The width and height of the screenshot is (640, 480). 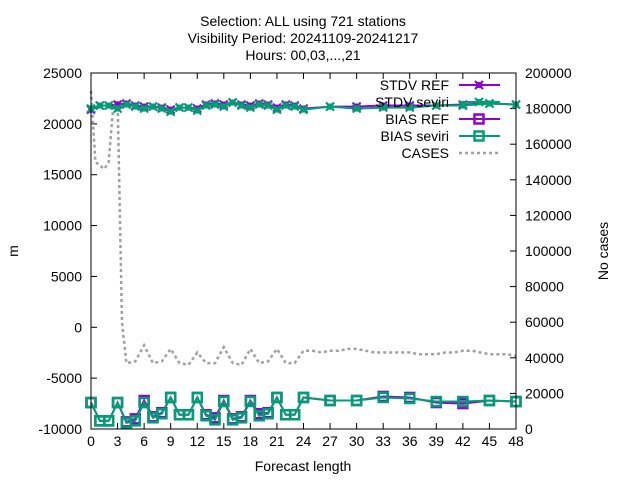 What do you see at coordinates (303, 466) in the screenshot?
I see `x-axis-label: Forecast length` at bounding box center [303, 466].